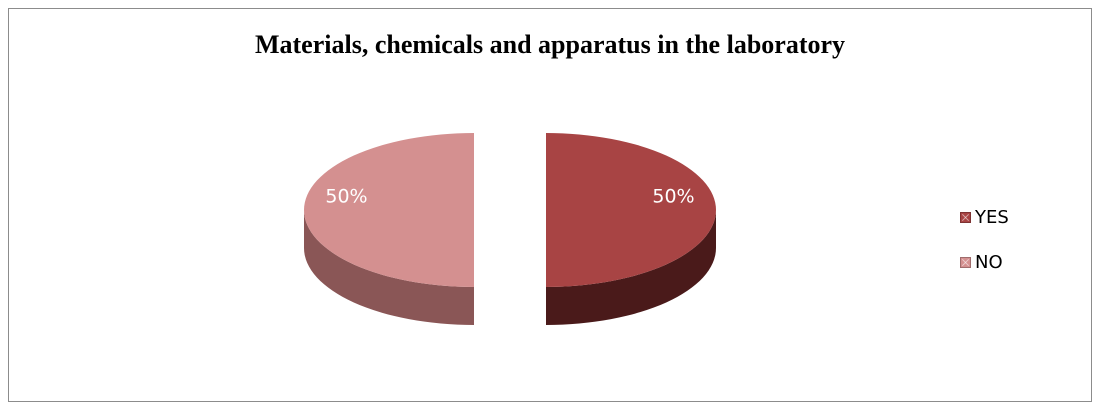 The image size is (1100, 410). Describe the element at coordinates (346, 196) in the screenshot. I see `pie-label-no: 50%` at that location.